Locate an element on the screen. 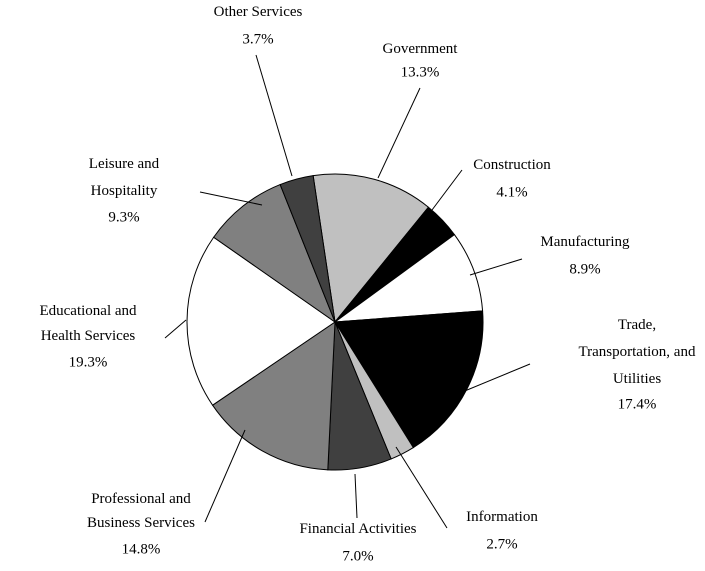 This screenshot has height=571, width=705. value-label: 14.8% is located at coordinates (141, 549).